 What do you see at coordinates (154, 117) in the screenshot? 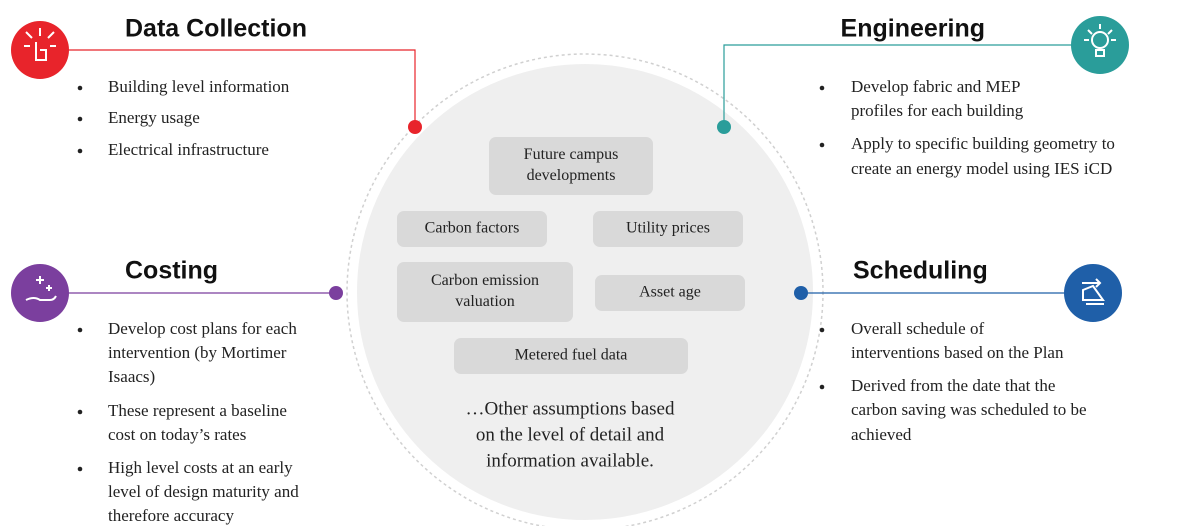
I see `bullet-text: Energy usage` at bounding box center [154, 117].